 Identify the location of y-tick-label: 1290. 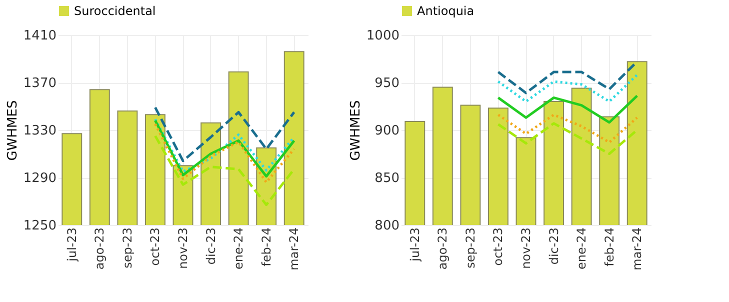
(39, 178).